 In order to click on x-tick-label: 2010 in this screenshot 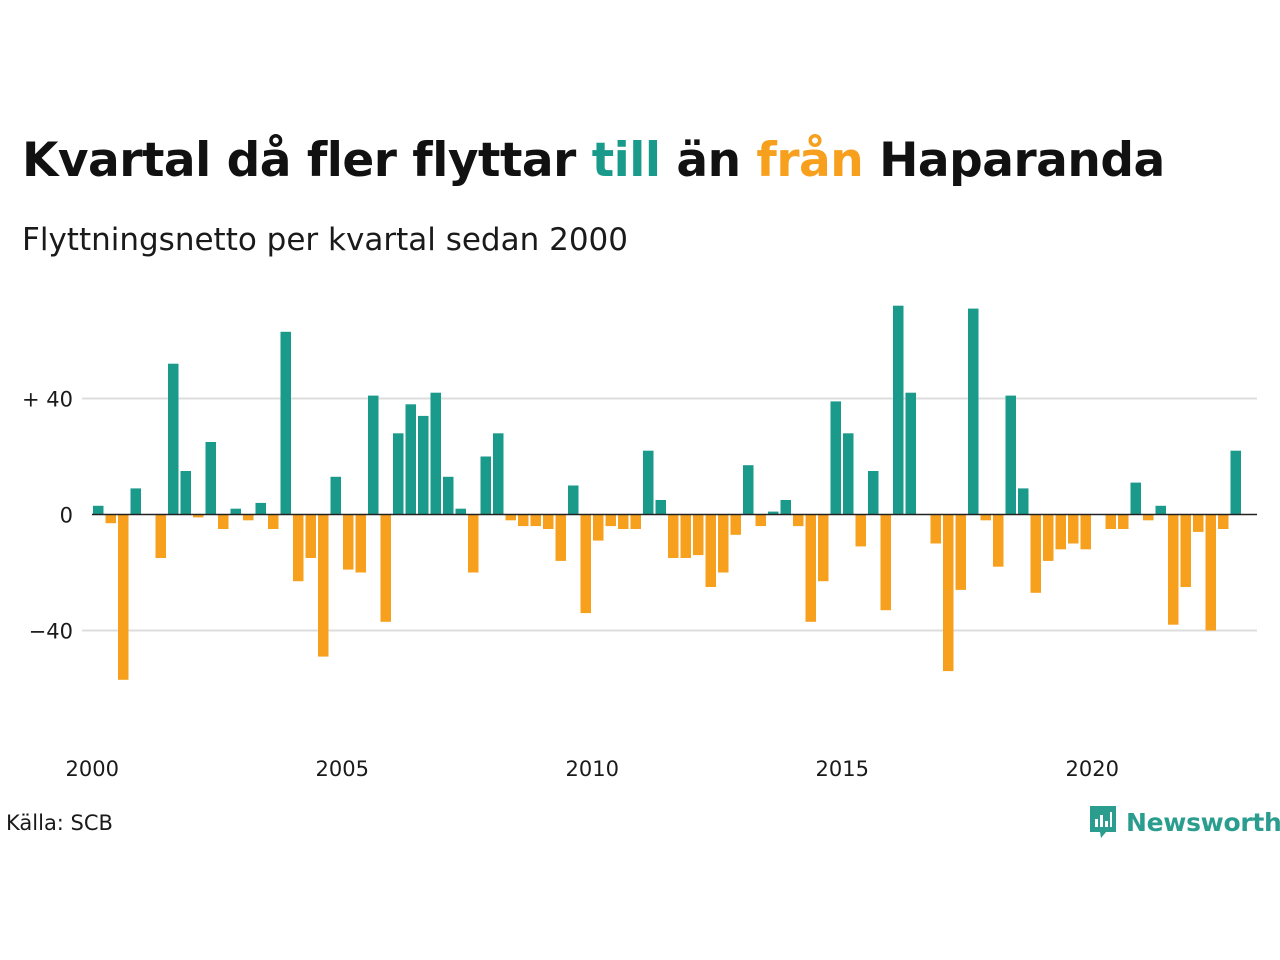, I will do `click(592, 769)`.